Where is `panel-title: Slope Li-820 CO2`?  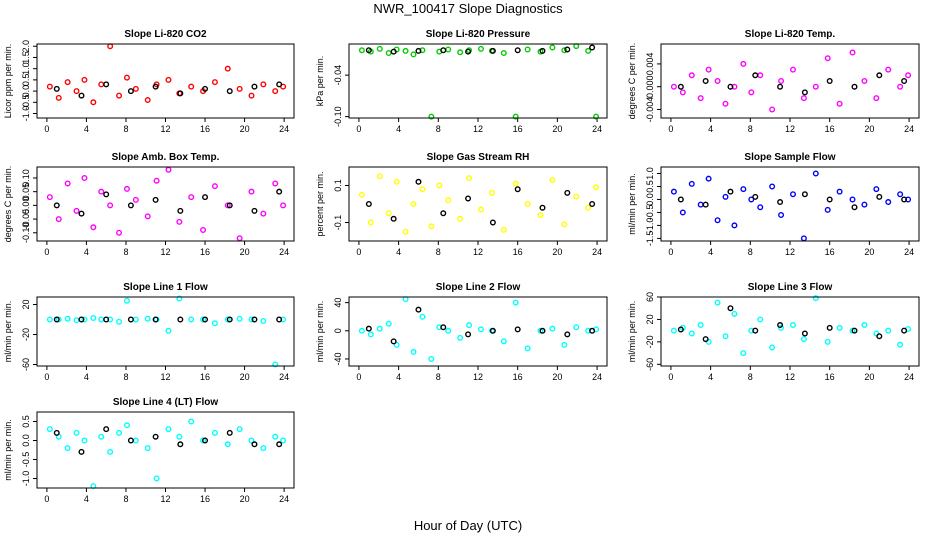
panel-title: Slope Li-820 CO2 is located at coordinates (165, 34).